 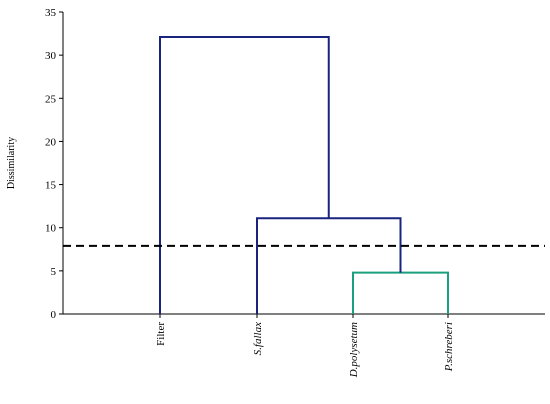 What do you see at coordinates (11, 163) in the screenshot?
I see `y-axis-title: Dissimilarity` at bounding box center [11, 163].